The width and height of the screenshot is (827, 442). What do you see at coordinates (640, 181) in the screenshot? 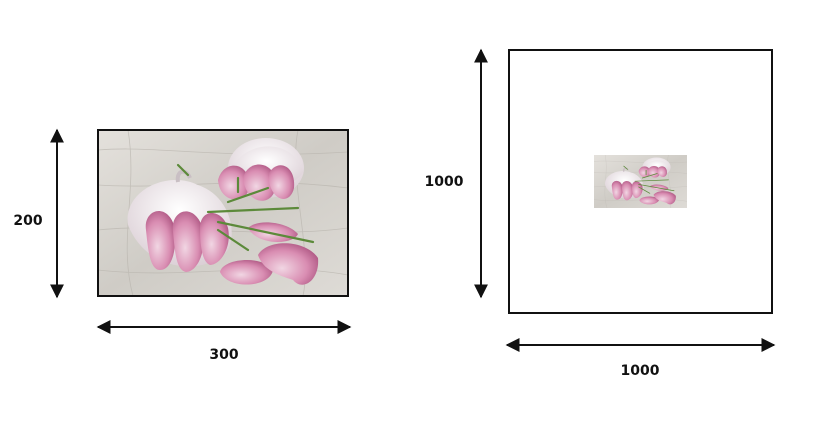
I see `garlic-photo-small` at bounding box center [640, 181].